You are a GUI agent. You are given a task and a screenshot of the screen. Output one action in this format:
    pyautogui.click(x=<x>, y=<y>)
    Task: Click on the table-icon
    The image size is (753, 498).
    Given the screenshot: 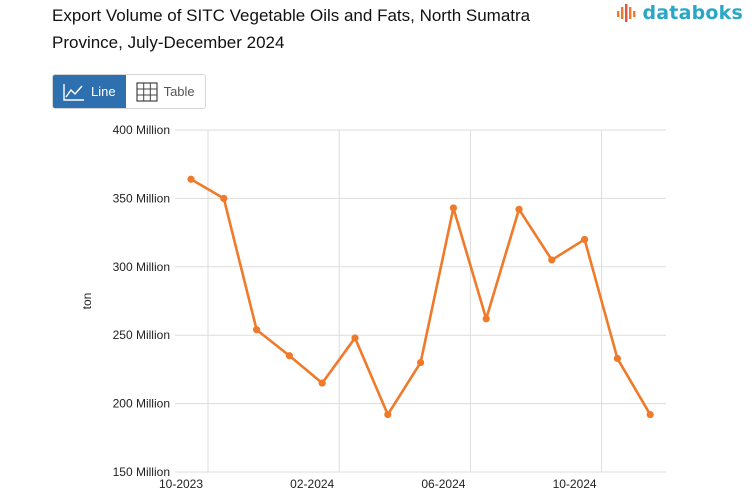 What is the action you would take?
    pyautogui.click(x=146, y=91)
    